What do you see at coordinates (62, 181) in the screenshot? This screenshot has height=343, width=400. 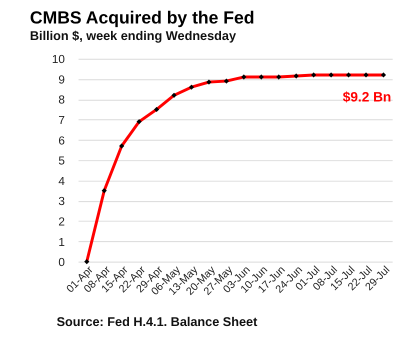 I see `y-tick-label: 4` at bounding box center [62, 181].